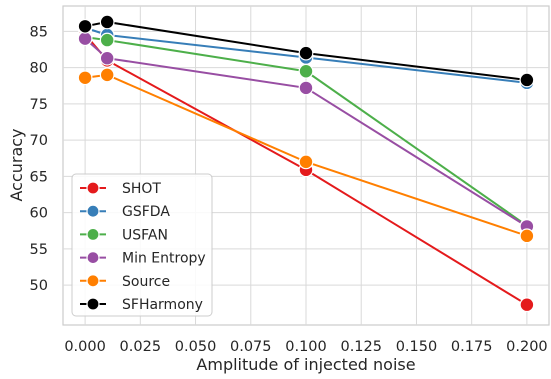 The width and height of the screenshot is (551, 379). I want to click on legend: SHOT GSFDA USFAN Min Entropy Source SFHarmony, so click(142, 245).